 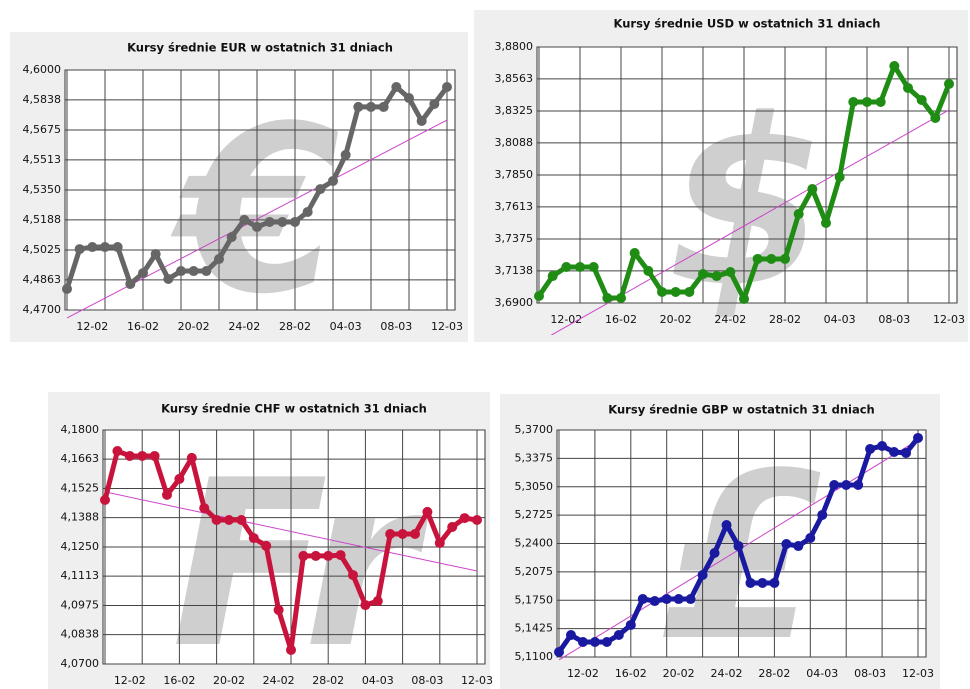 I want to click on y-tick-label: 4,1388, so click(x=80, y=517).